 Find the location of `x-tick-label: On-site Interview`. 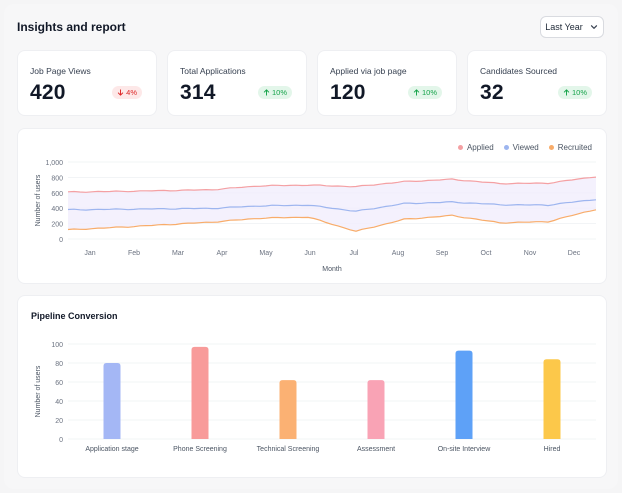

x-tick-label: On-site Interview is located at coordinates (464, 449).